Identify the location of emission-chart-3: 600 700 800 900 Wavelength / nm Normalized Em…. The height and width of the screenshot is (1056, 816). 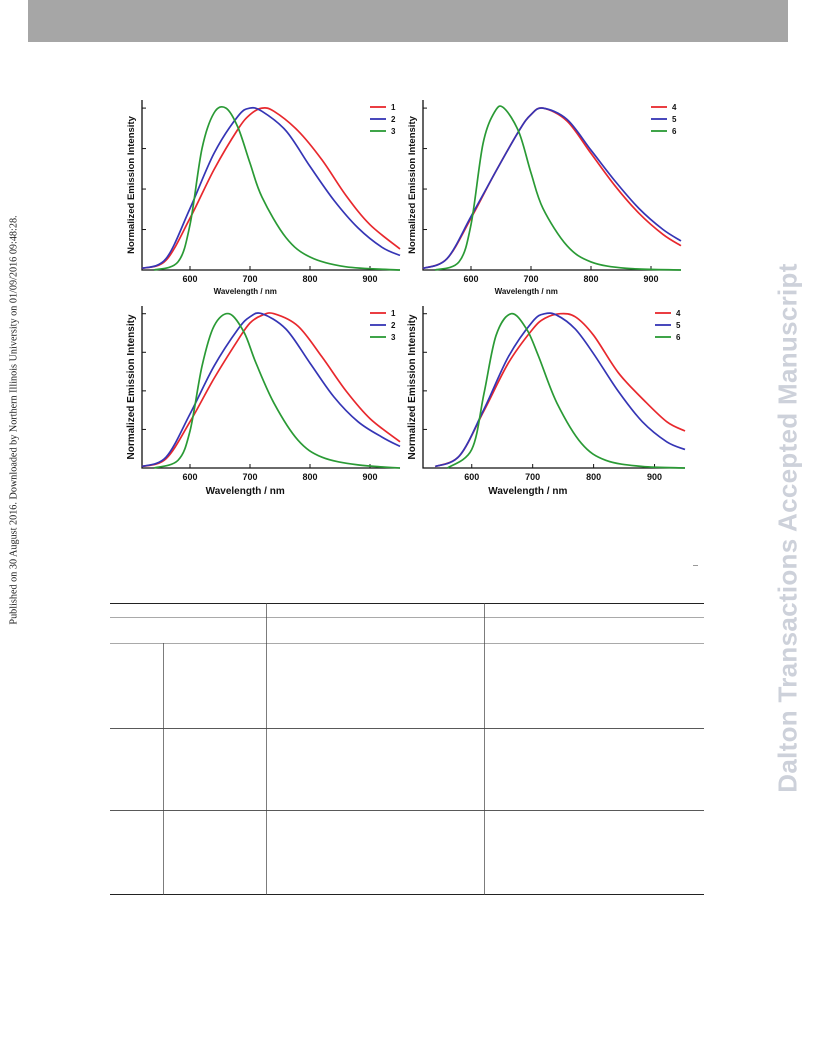
(264, 403).